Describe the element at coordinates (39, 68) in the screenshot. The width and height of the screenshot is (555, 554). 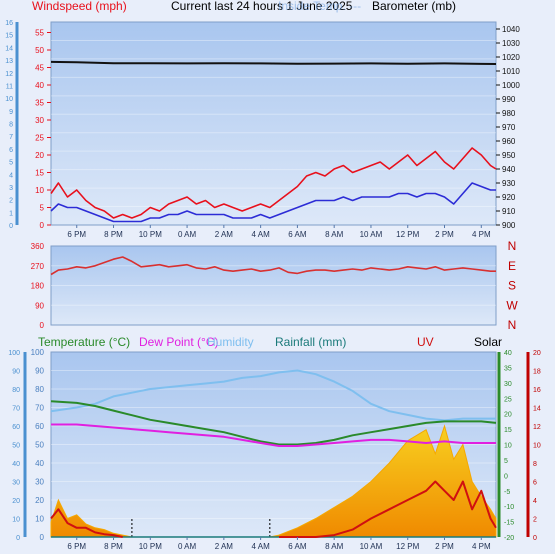
I see `wind-y-tick-label: 45` at that location.